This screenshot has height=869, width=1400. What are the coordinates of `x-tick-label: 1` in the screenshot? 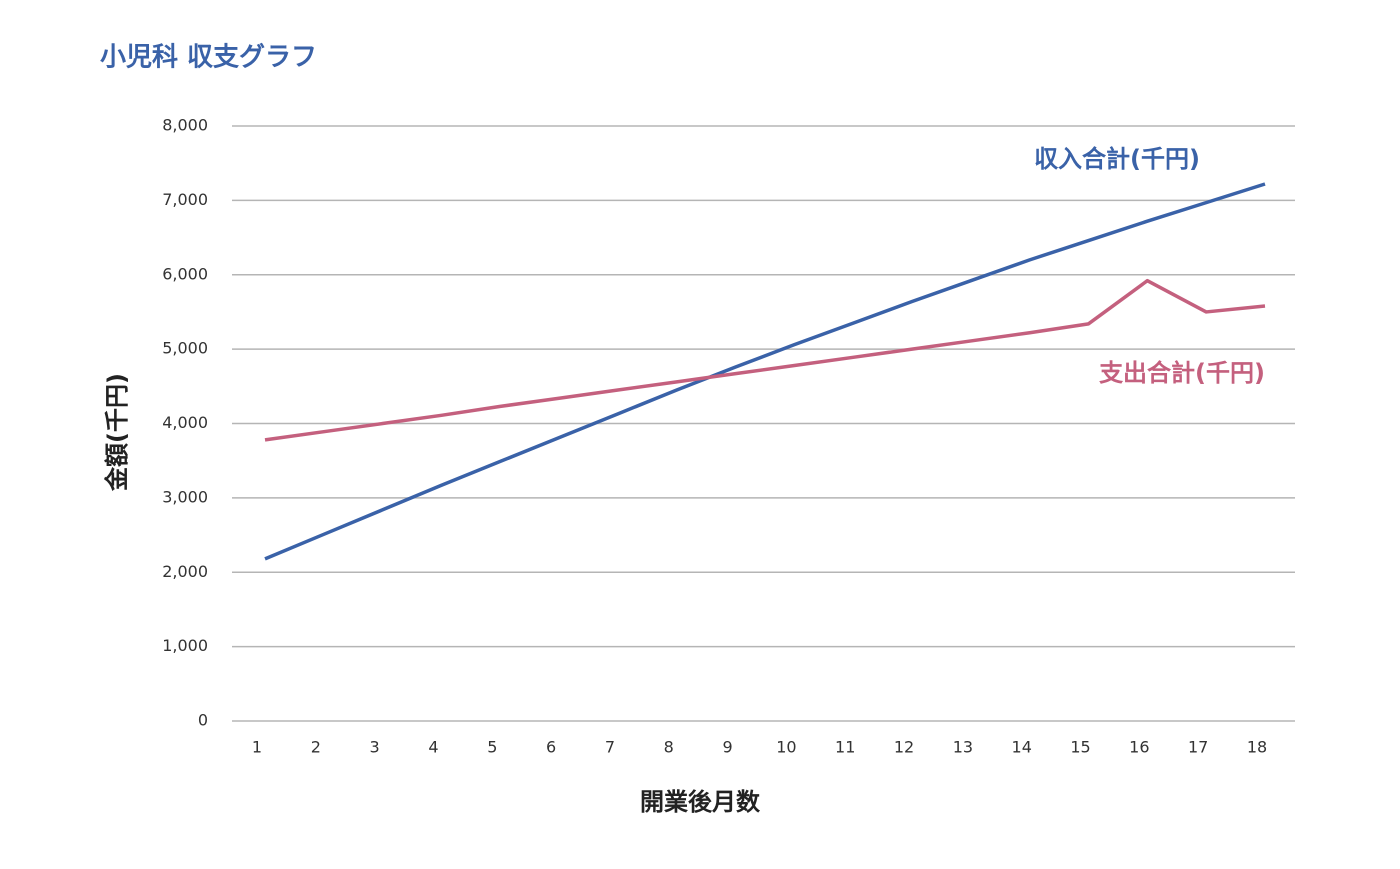 It's located at (257, 747).